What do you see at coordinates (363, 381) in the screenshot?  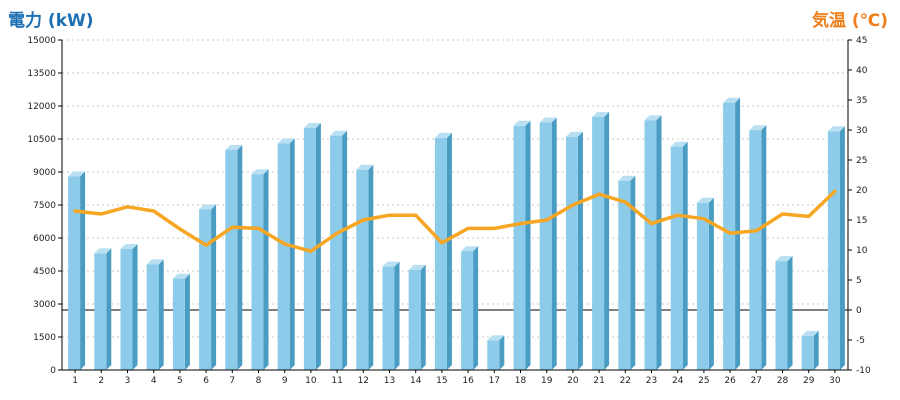 I see `x-tick-label: 12` at bounding box center [363, 381].